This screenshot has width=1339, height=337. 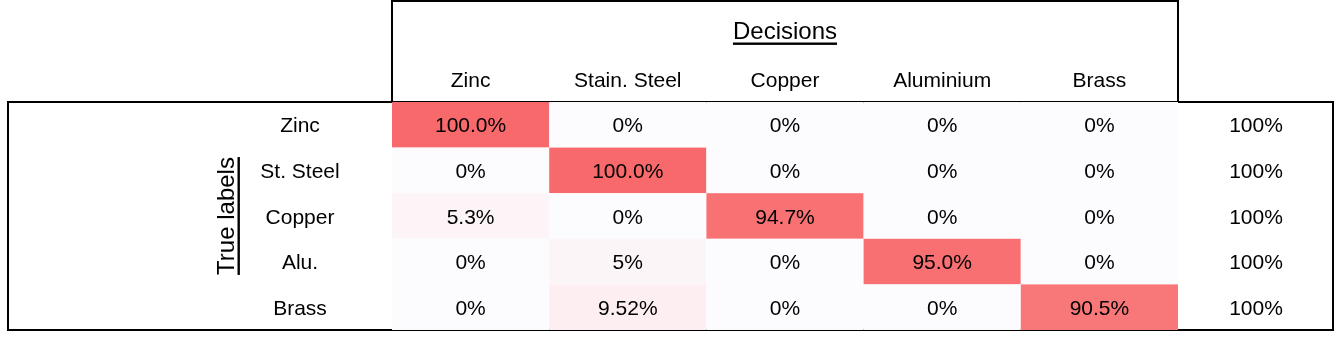 I want to click on y-tick-label: St. Steel, so click(x=300, y=170).